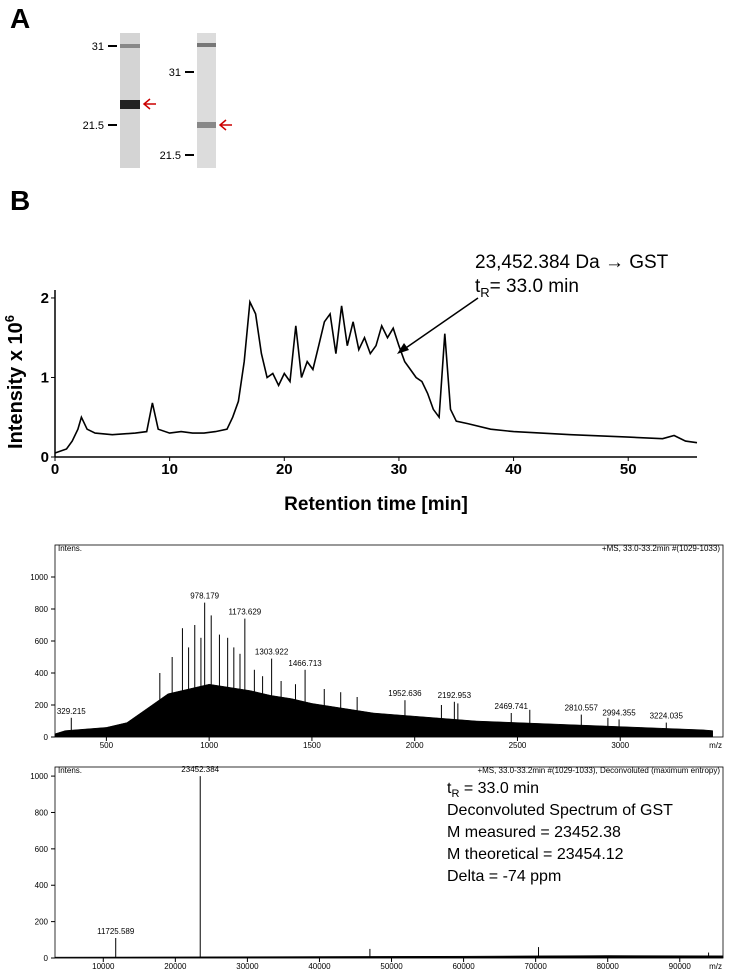 The width and height of the screenshot is (745, 972). Describe the element at coordinates (20, 200) in the screenshot. I see `panel-label: B` at that location.